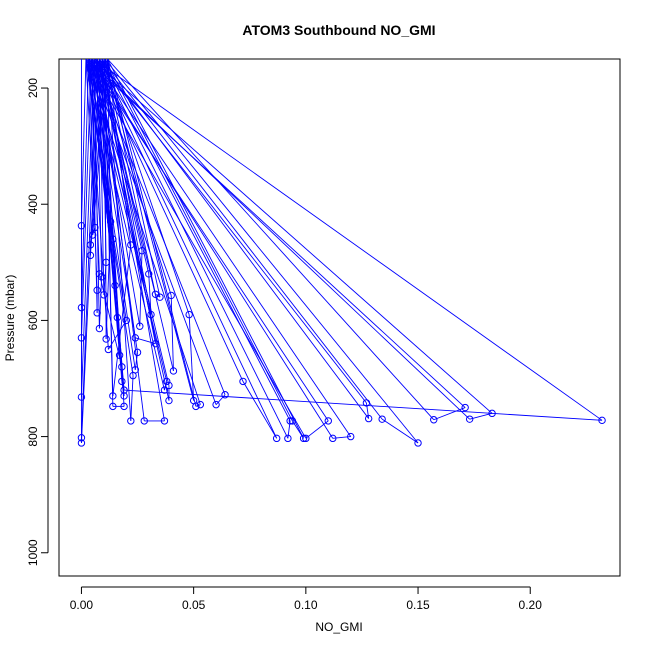  I want to click on x-tick-label: 0.05, so click(194, 605).